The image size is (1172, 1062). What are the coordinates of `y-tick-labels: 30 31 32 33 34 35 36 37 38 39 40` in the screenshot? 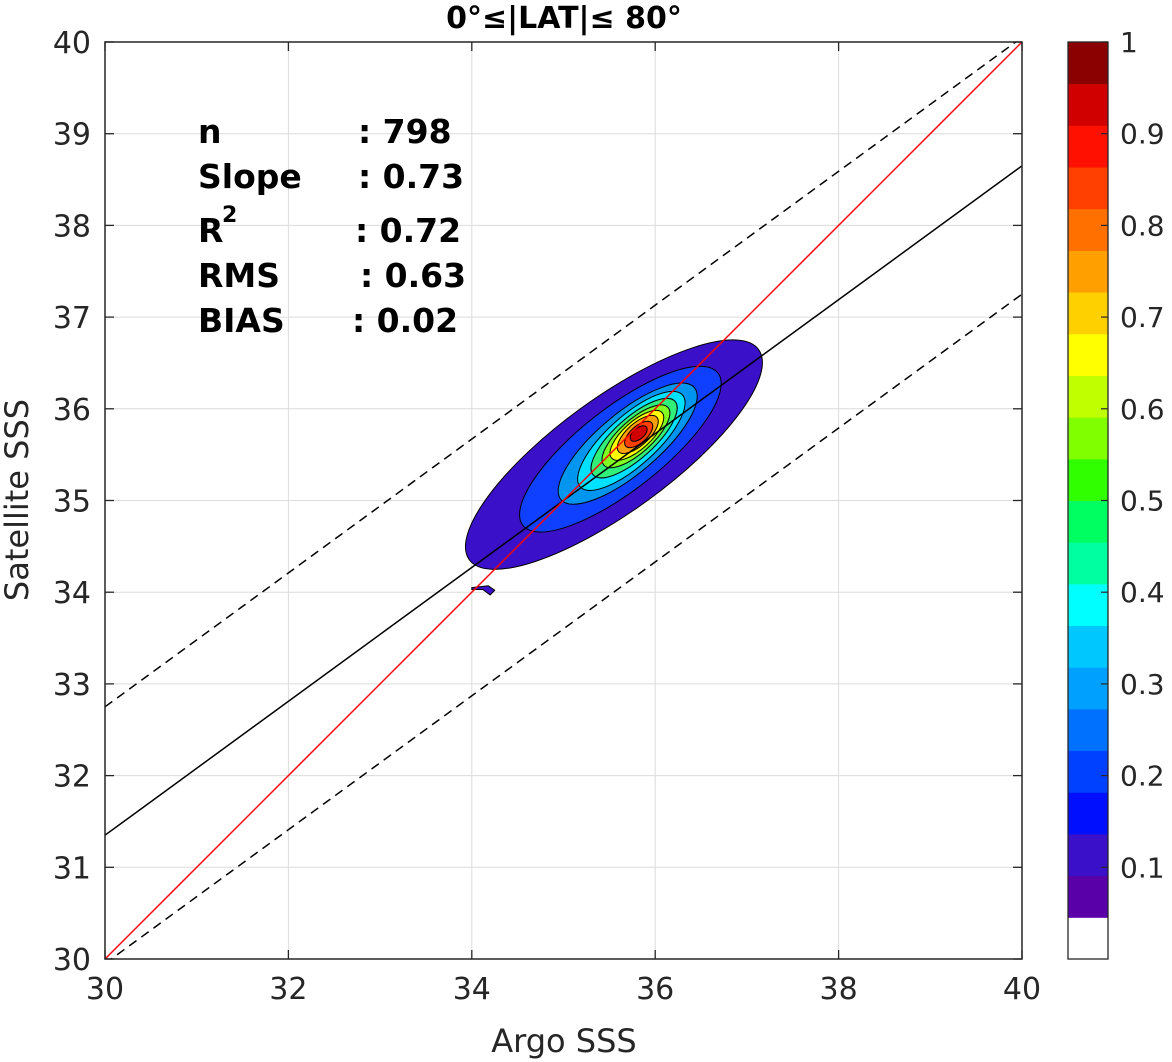 It's located at (72, 502).